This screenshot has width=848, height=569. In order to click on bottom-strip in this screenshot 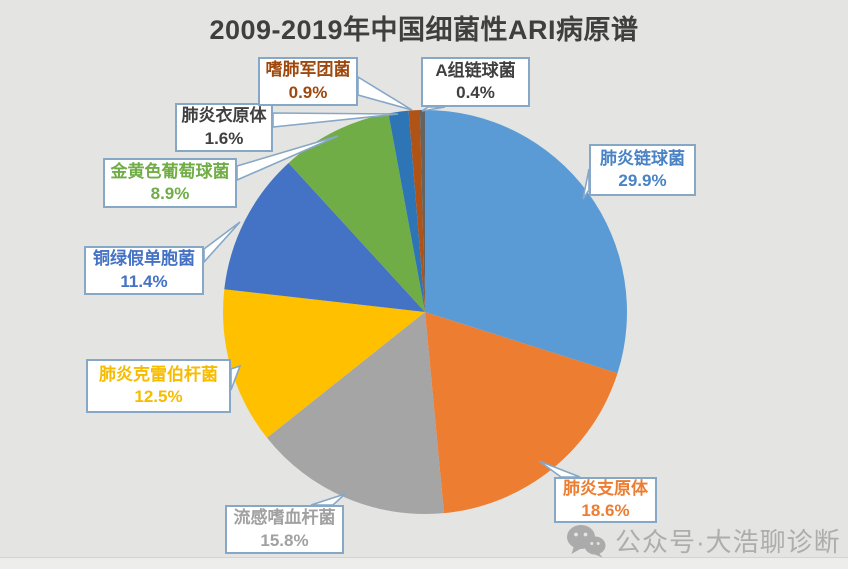, I will do `click(424, 563)`.